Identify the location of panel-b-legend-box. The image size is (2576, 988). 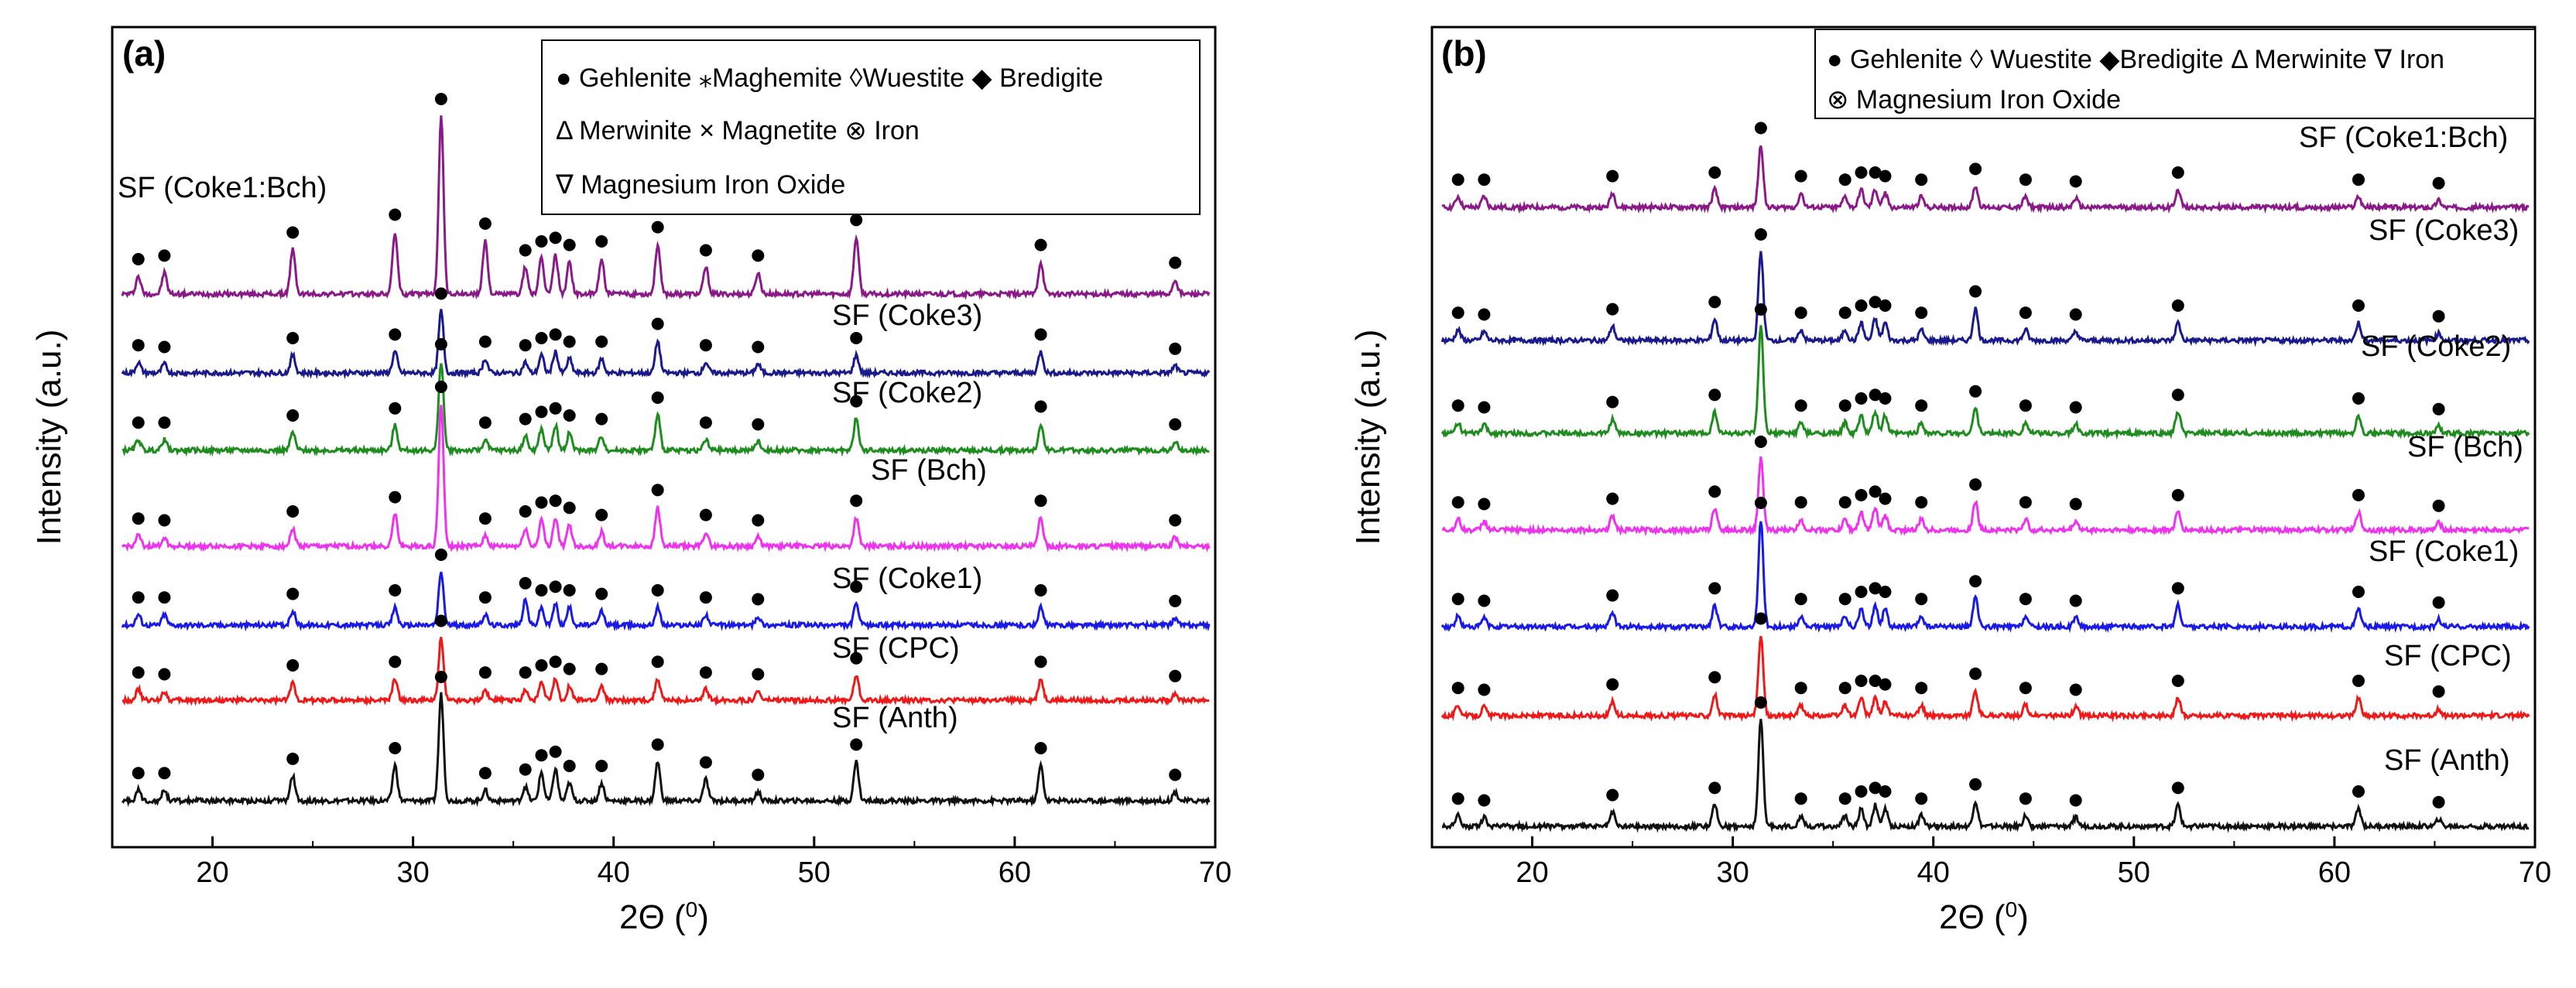
(2175, 74).